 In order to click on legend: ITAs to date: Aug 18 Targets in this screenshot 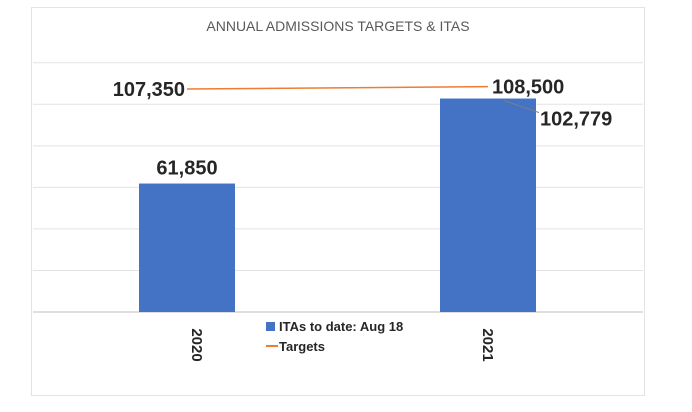, I will do `click(334, 336)`.